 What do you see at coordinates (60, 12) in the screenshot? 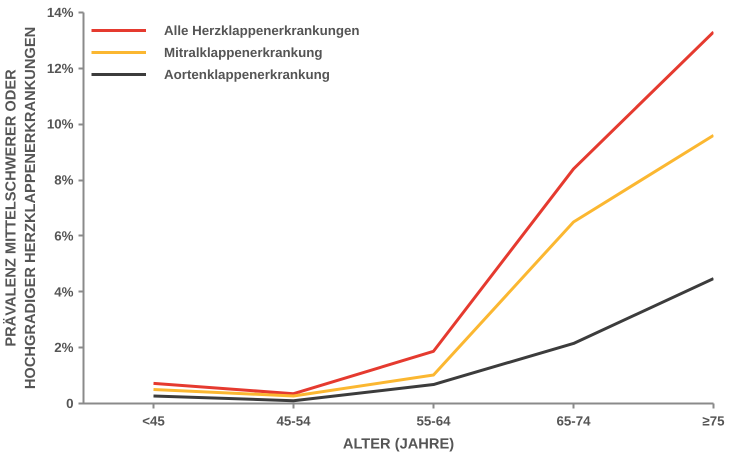
I see `y-tick-label: 14%` at bounding box center [60, 12].